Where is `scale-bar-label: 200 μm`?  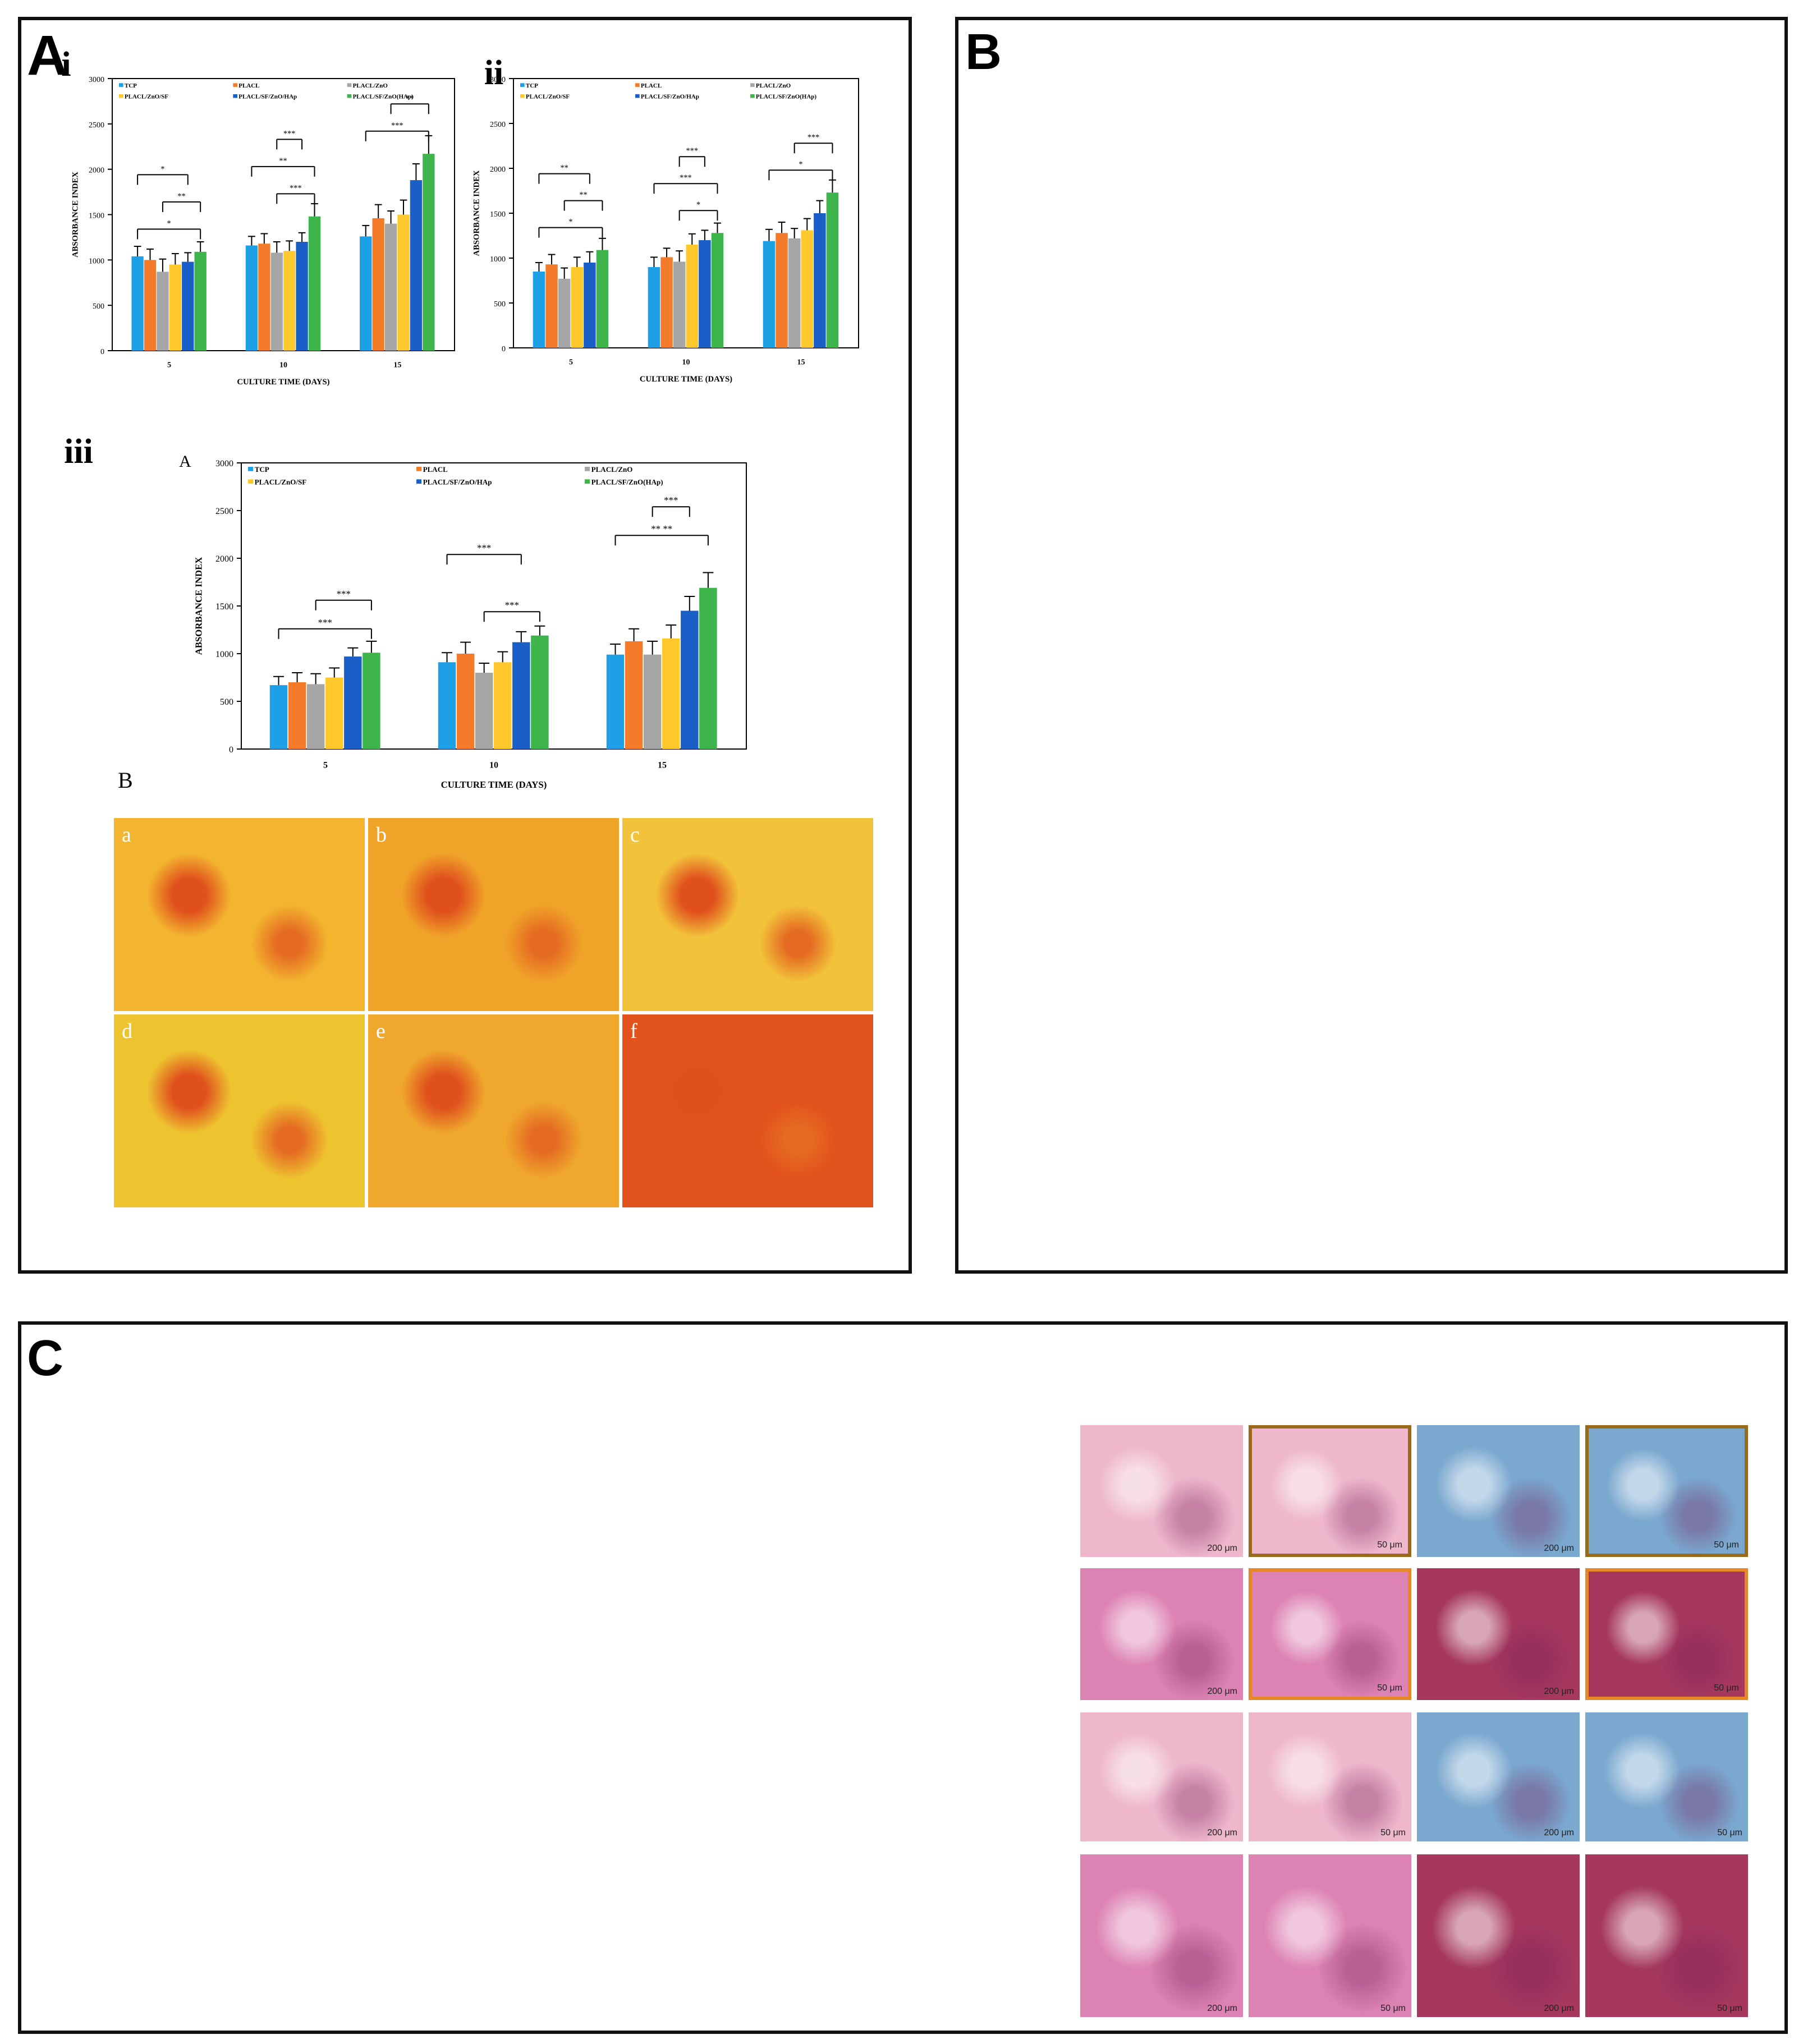 scale-bar-label: 200 μm is located at coordinates (1222, 2008).